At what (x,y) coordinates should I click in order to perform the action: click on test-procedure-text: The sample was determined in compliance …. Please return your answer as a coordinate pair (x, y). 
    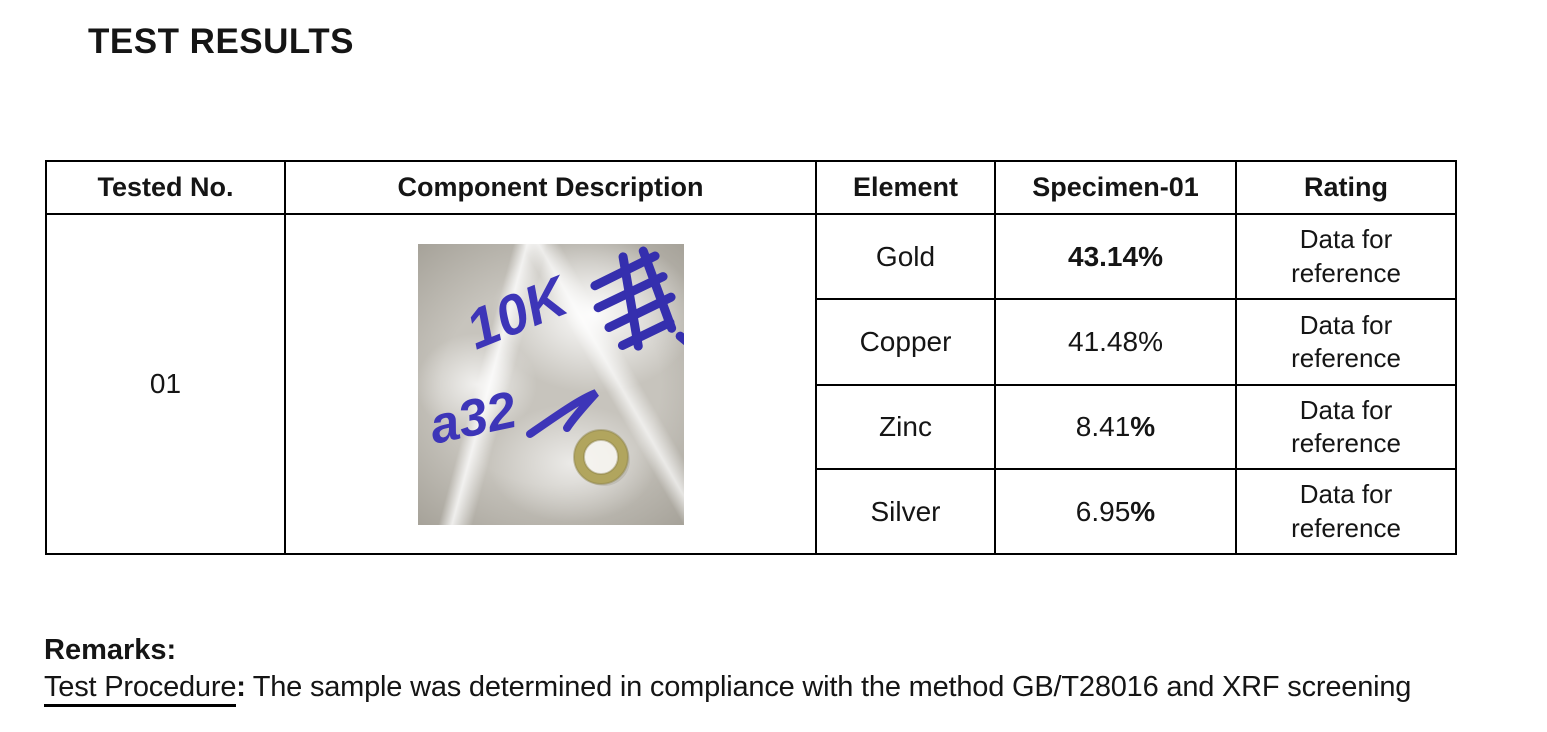
    Looking at the image, I should click on (832, 687).